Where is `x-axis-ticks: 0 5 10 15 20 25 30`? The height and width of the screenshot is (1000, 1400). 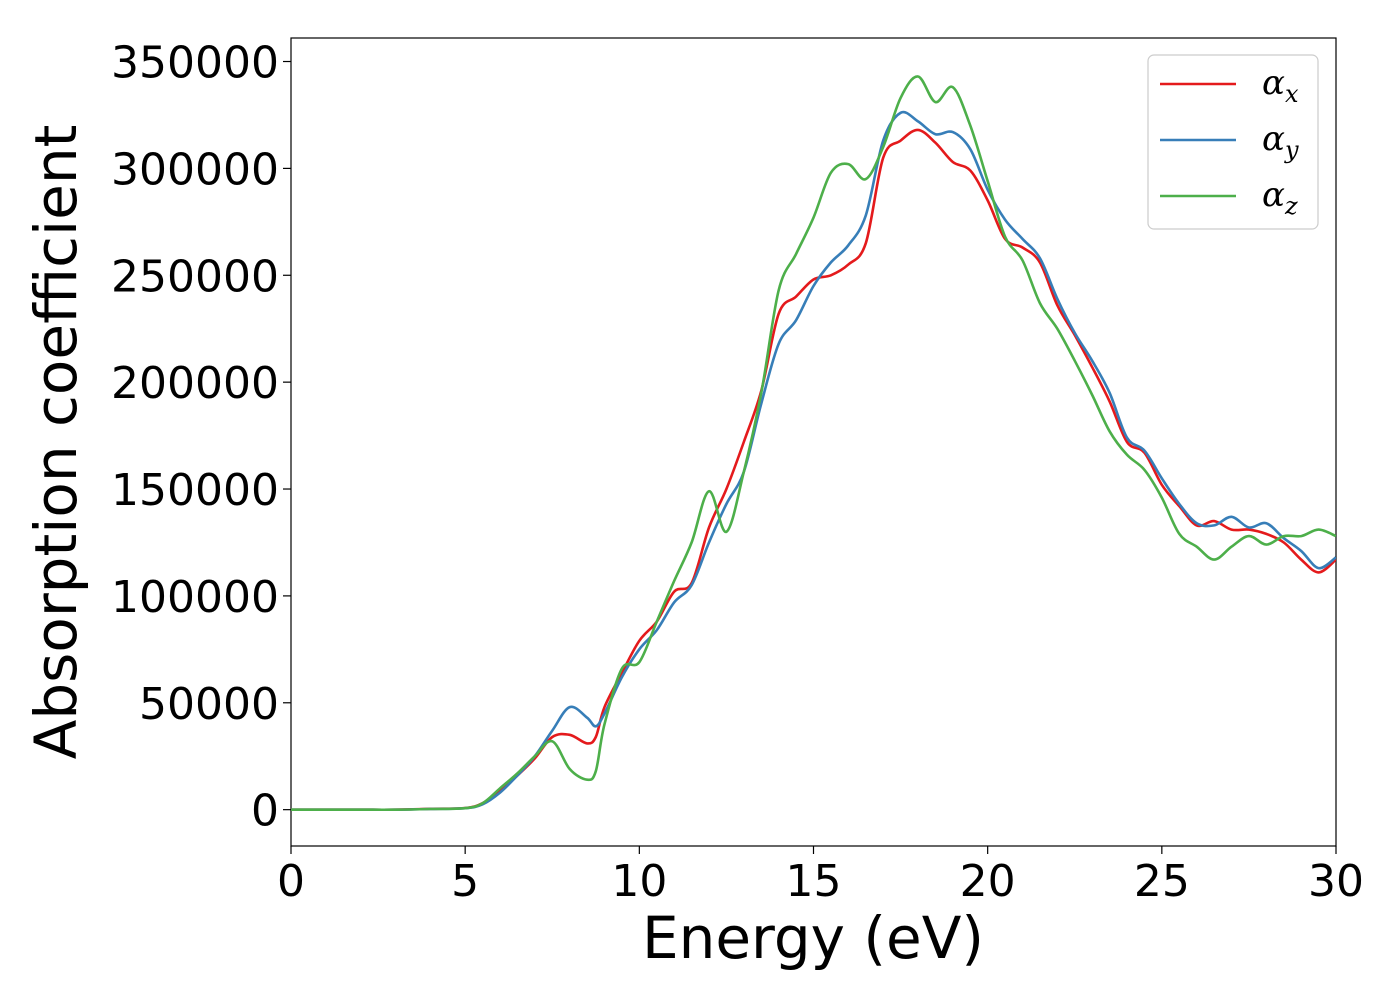 x-axis-ticks: 0 5 10 15 20 25 30 is located at coordinates (820, 876).